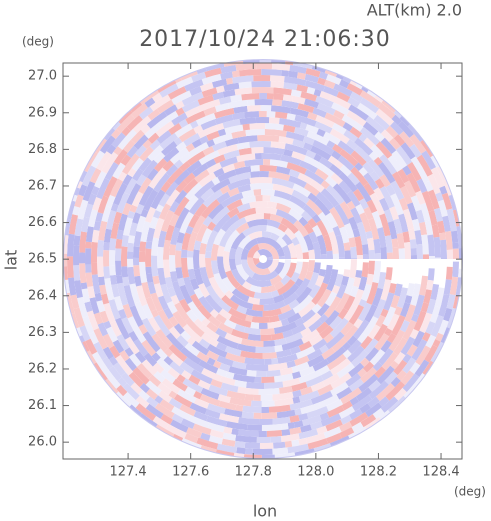 The height and width of the screenshot is (521, 491). What do you see at coordinates (11, 260) in the screenshot?
I see `y-axis-label: lat` at bounding box center [11, 260].